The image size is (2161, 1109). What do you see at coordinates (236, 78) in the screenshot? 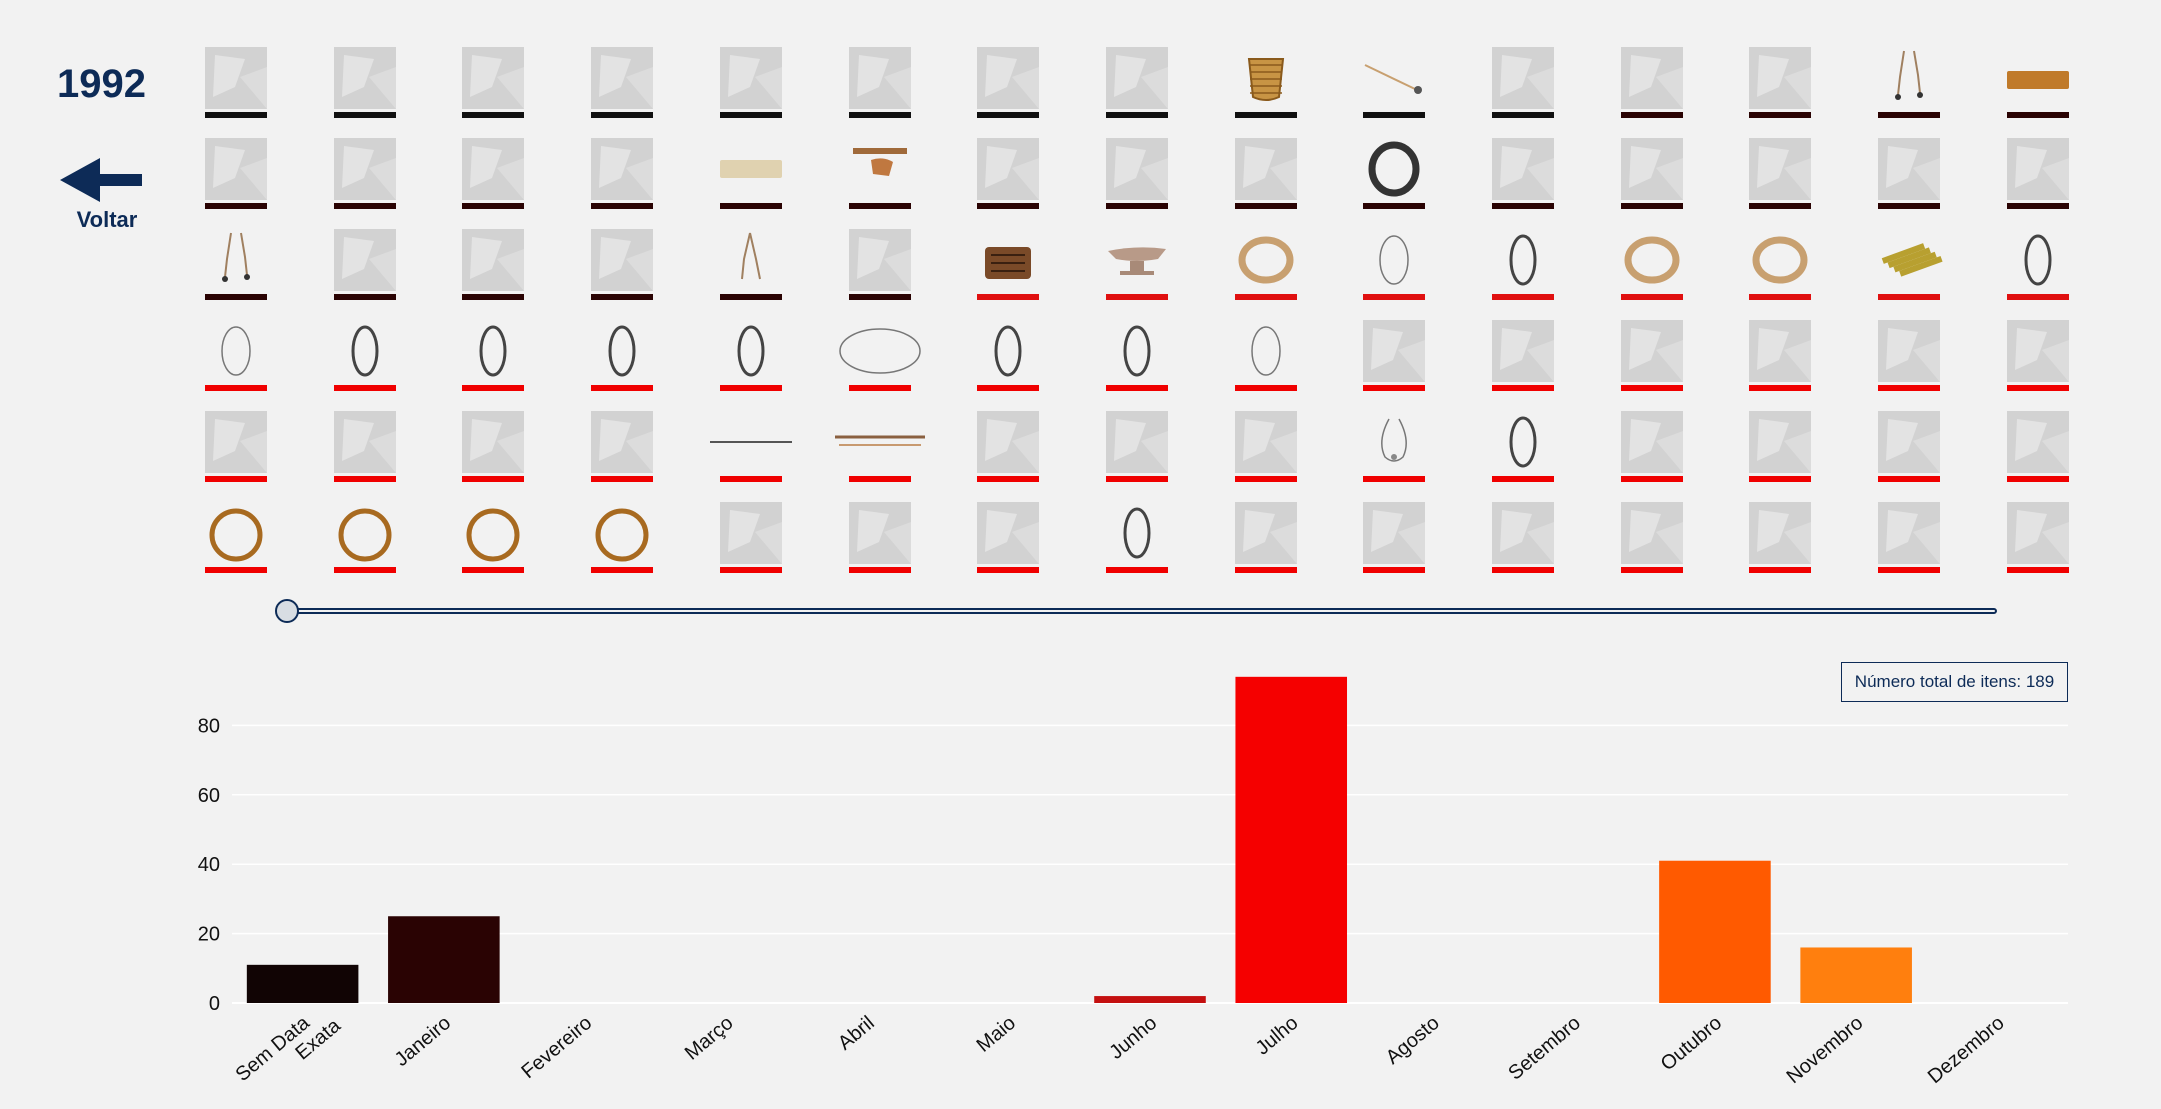
I see `image-placeholder-icon` at bounding box center [236, 78].